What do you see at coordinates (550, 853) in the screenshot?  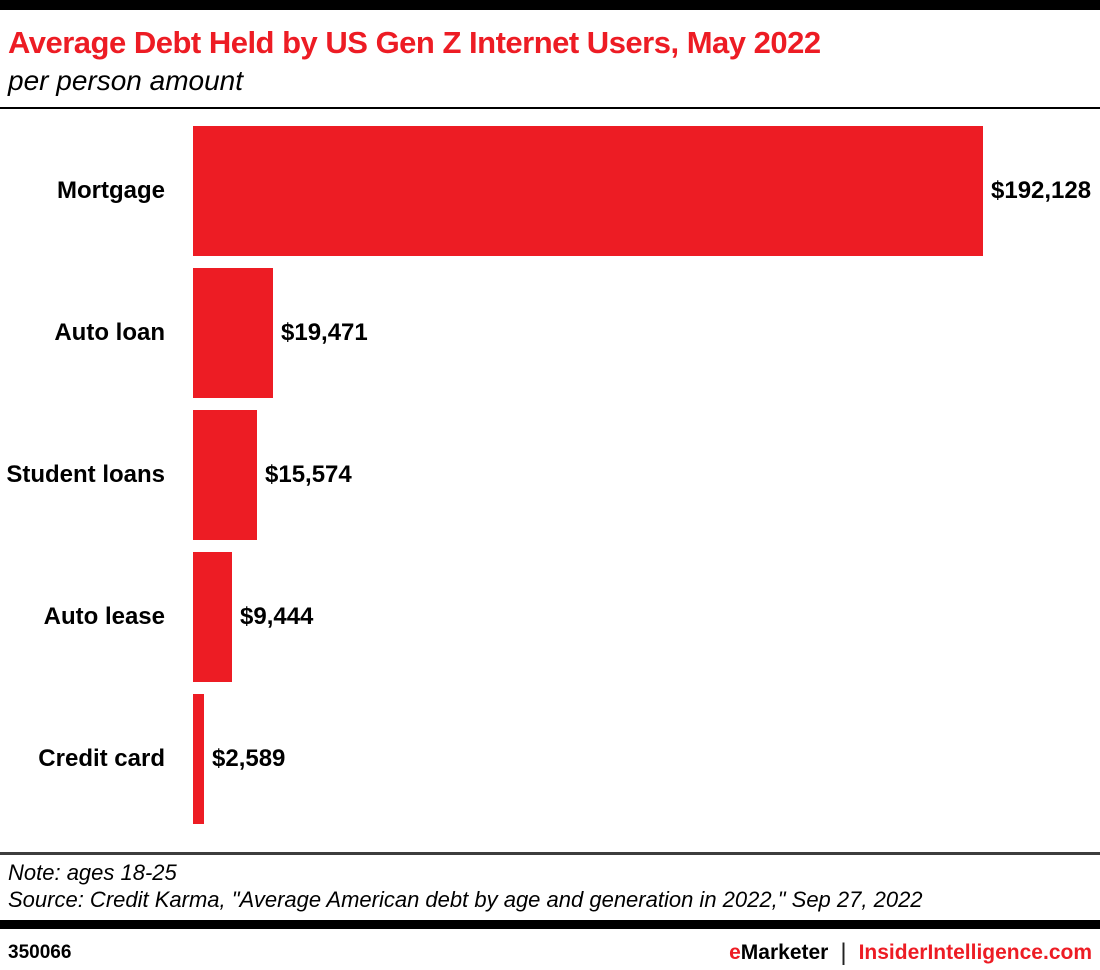 I see `footnote-divider` at bounding box center [550, 853].